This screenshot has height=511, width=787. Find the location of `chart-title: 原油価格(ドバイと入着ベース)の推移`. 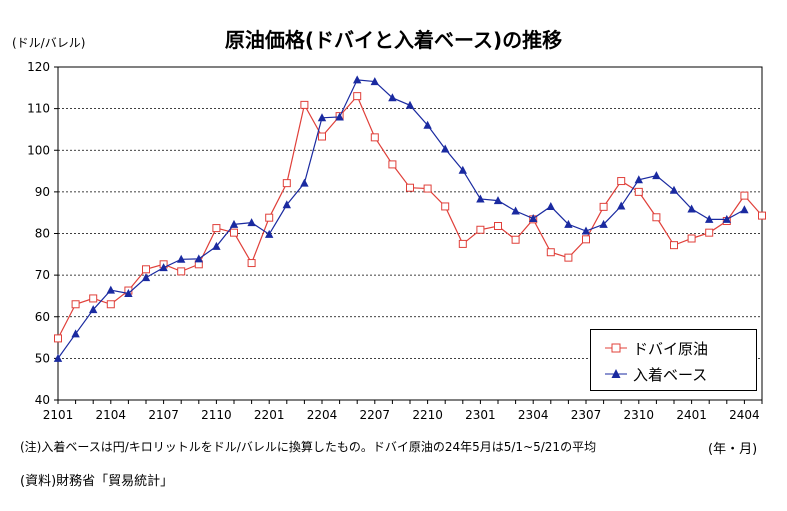

chart-title: 原油価格(ドバイと入着ベース)の推移 is located at coordinates (393, 40).